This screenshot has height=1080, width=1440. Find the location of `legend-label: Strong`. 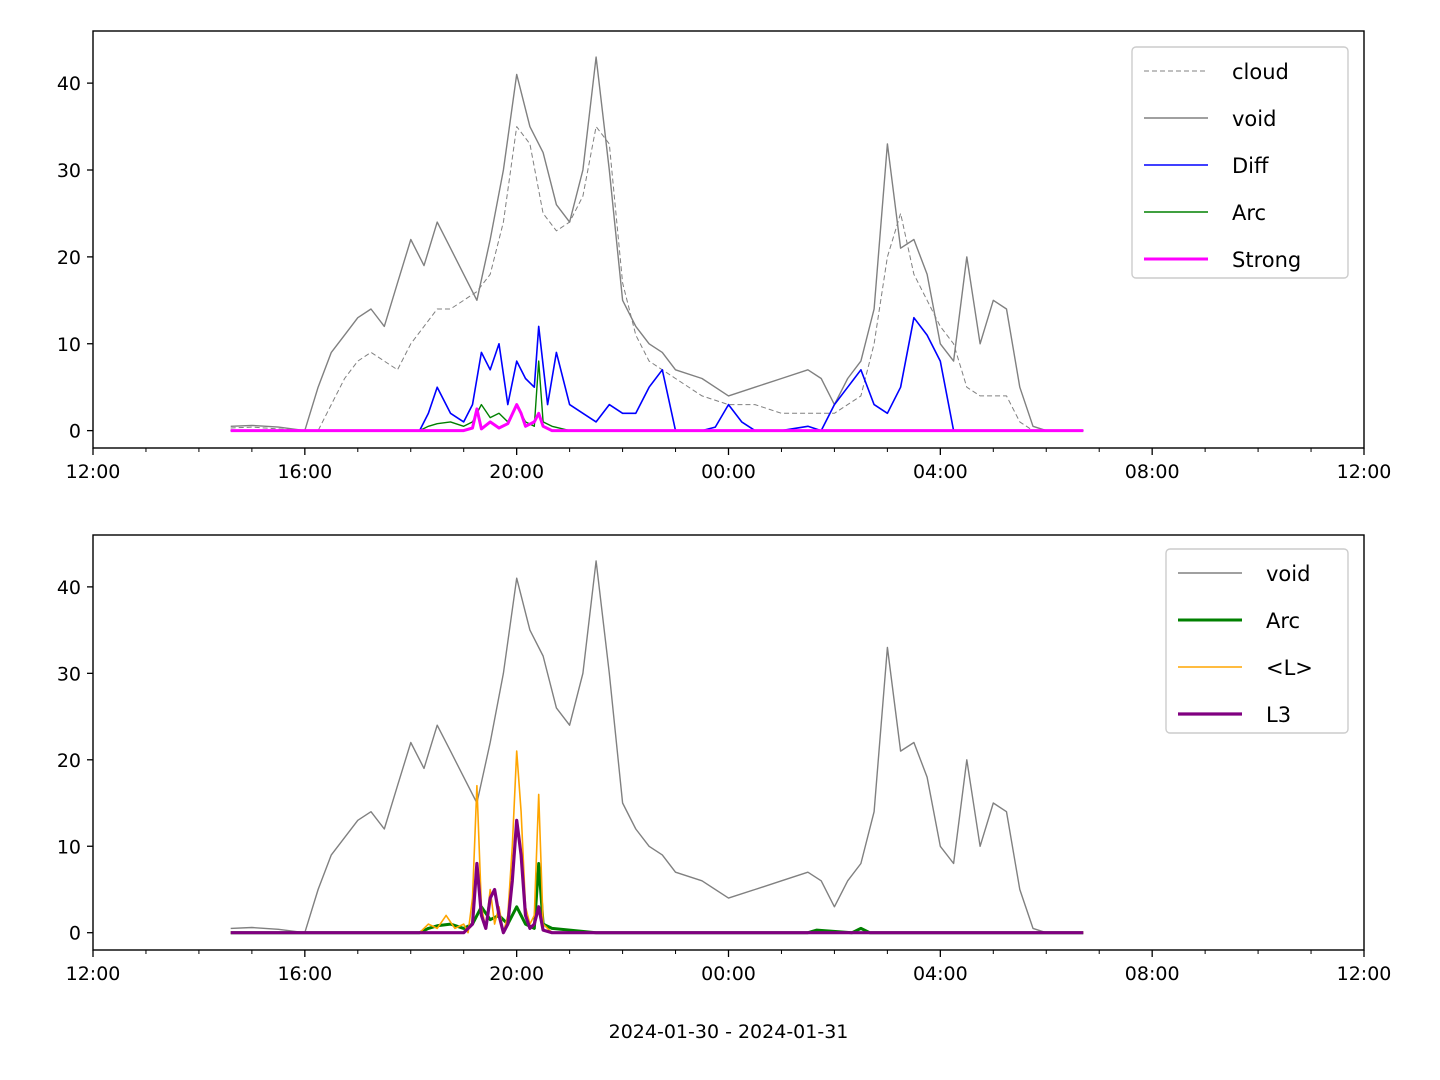

legend-label: Strong is located at coordinates (1266, 260).